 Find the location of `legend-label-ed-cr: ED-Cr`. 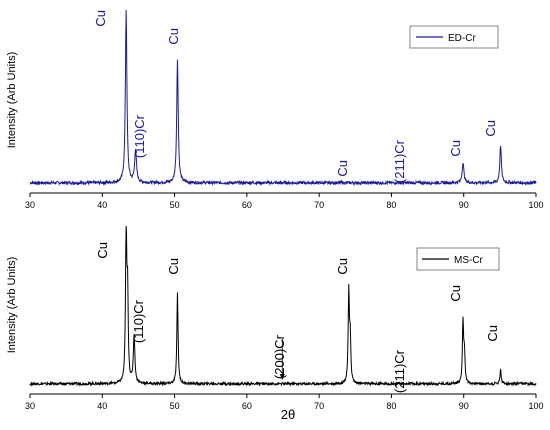

legend-label-ed-cr: ED-Cr is located at coordinates (462, 38).